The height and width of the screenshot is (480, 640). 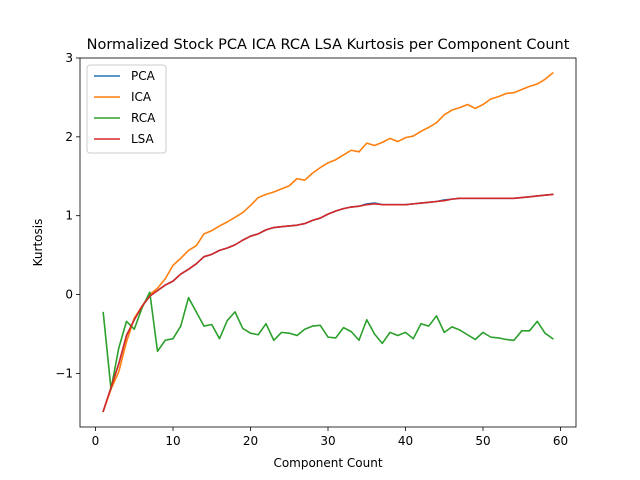 What do you see at coordinates (172, 441) in the screenshot?
I see `x-tick-label: 10` at bounding box center [172, 441].